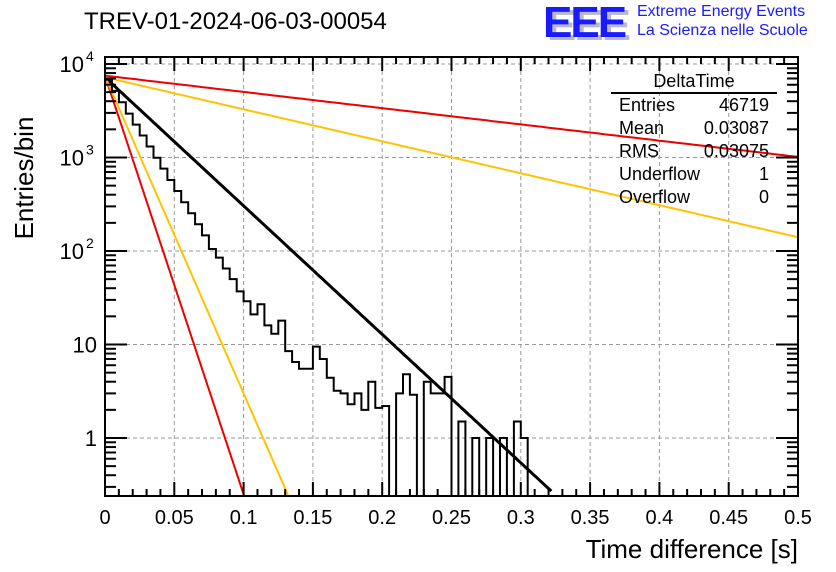 Image resolution: width=836 pixels, height=572 pixels. Describe the element at coordinates (798, 518) in the screenshot. I see `x-tick-label: 0.5` at that location.